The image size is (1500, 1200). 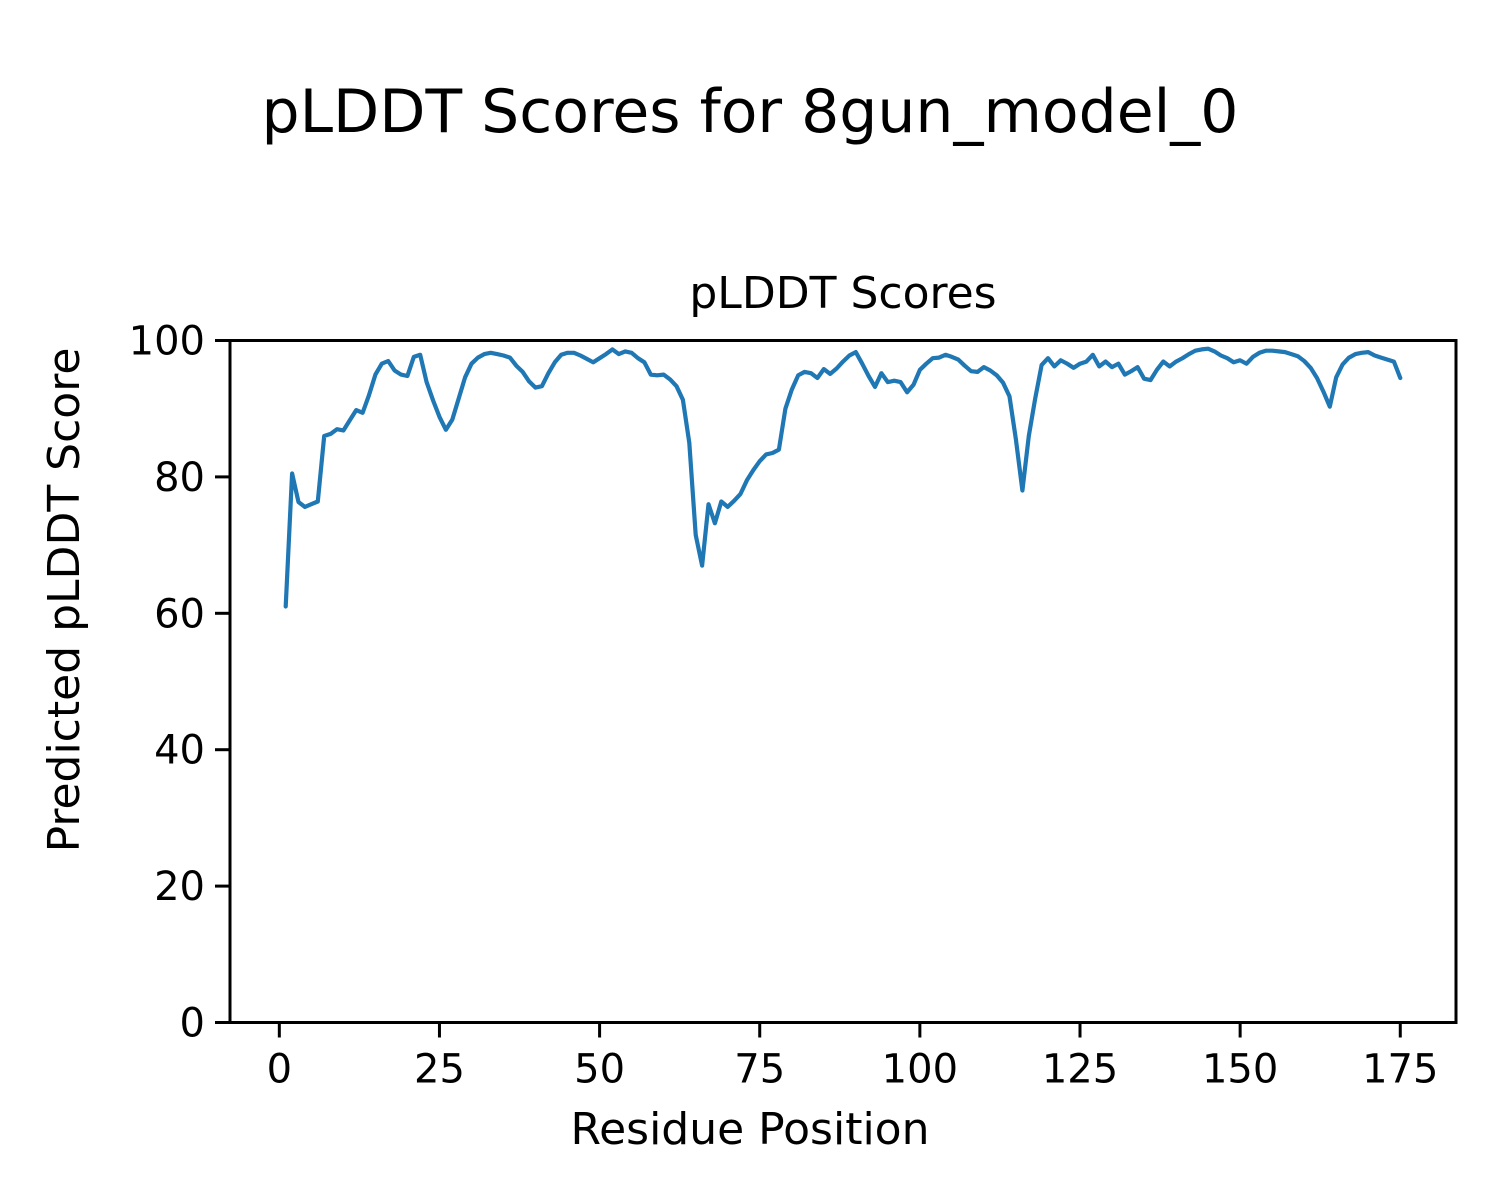 I want to click on x-tick-label: 175, so click(x=1400, y=1070).